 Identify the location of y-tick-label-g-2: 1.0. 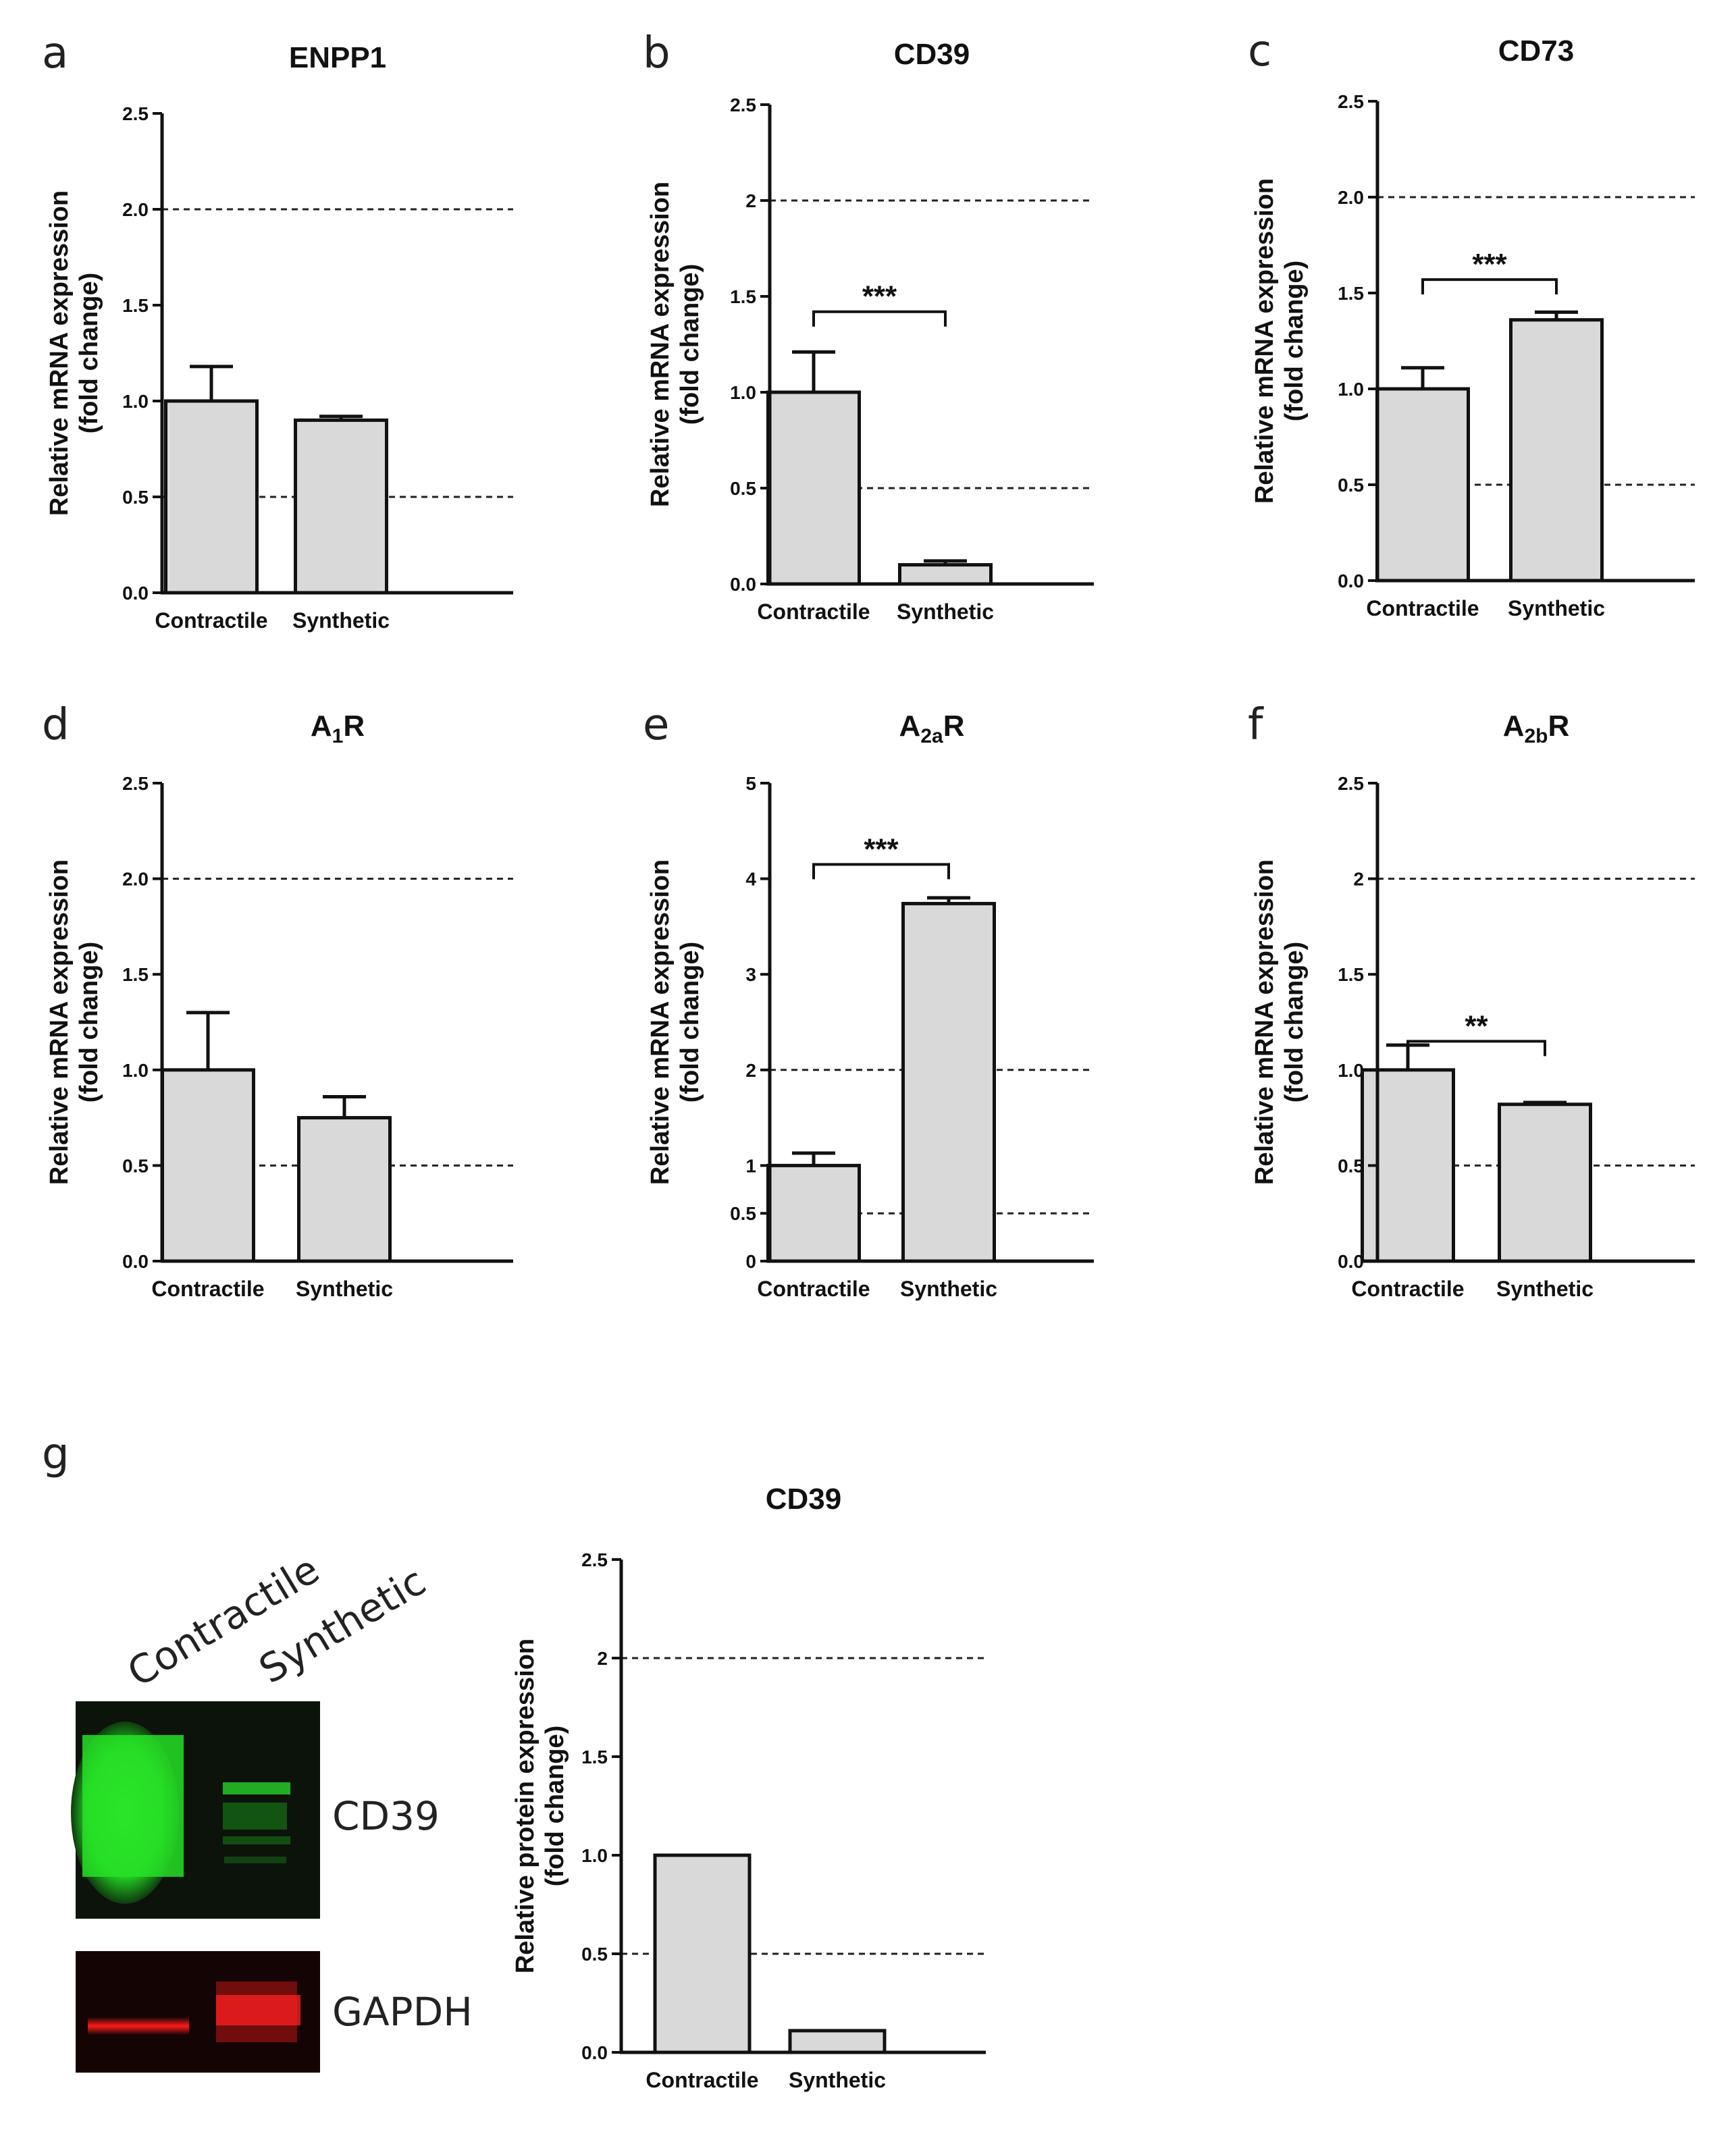
(594, 1855).